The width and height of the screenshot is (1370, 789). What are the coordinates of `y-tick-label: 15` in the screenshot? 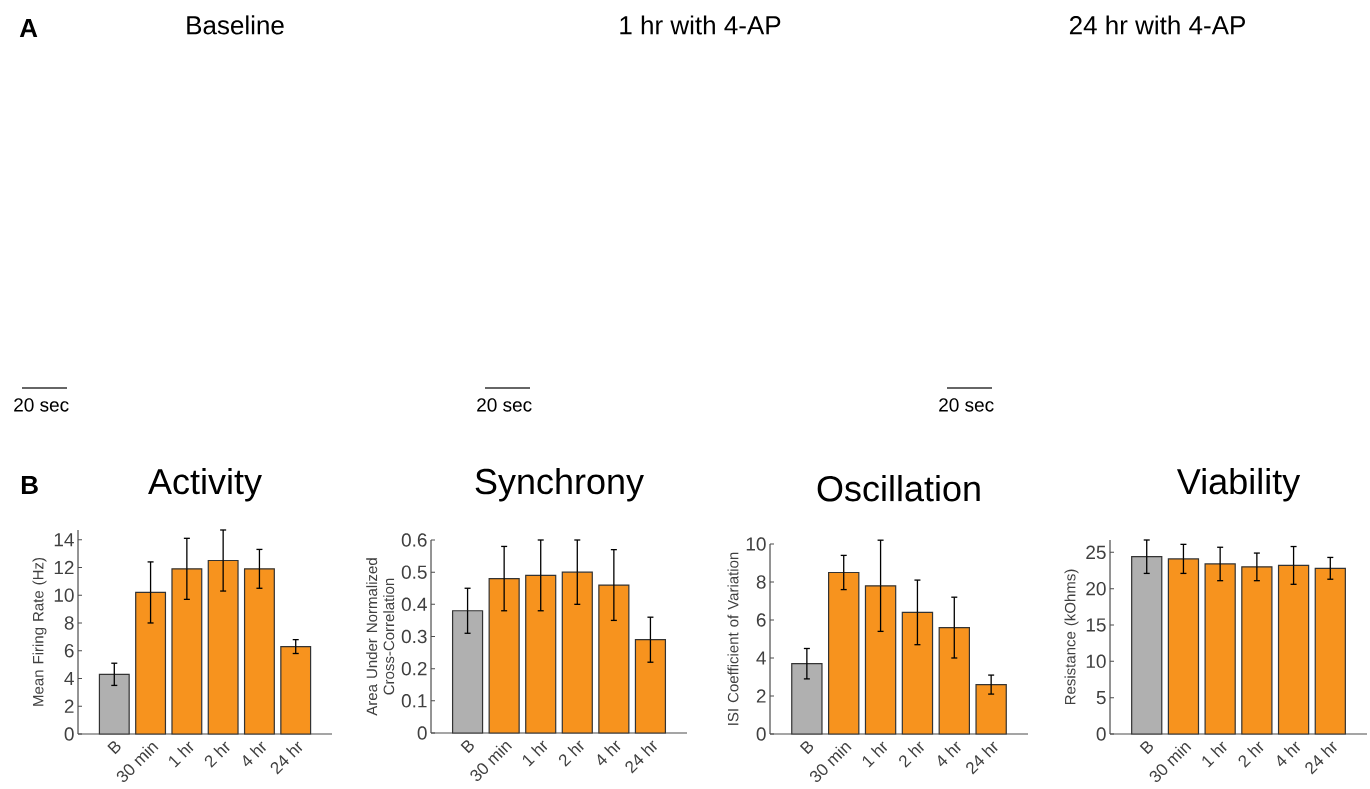 It's located at (1096, 625).